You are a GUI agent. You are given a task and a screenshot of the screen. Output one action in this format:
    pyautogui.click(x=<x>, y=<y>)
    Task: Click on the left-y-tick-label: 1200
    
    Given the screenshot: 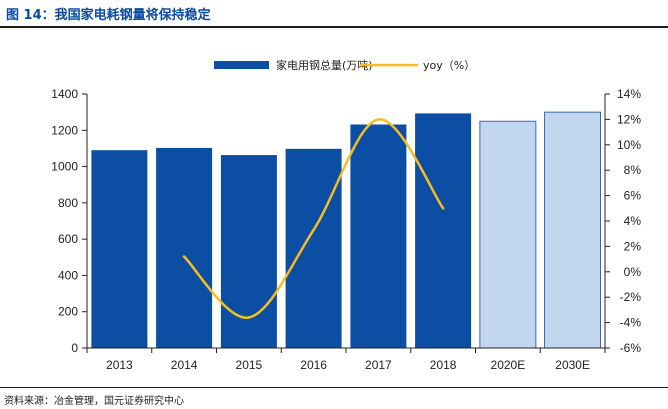 What is the action you would take?
    pyautogui.click(x=64, y=130)
    